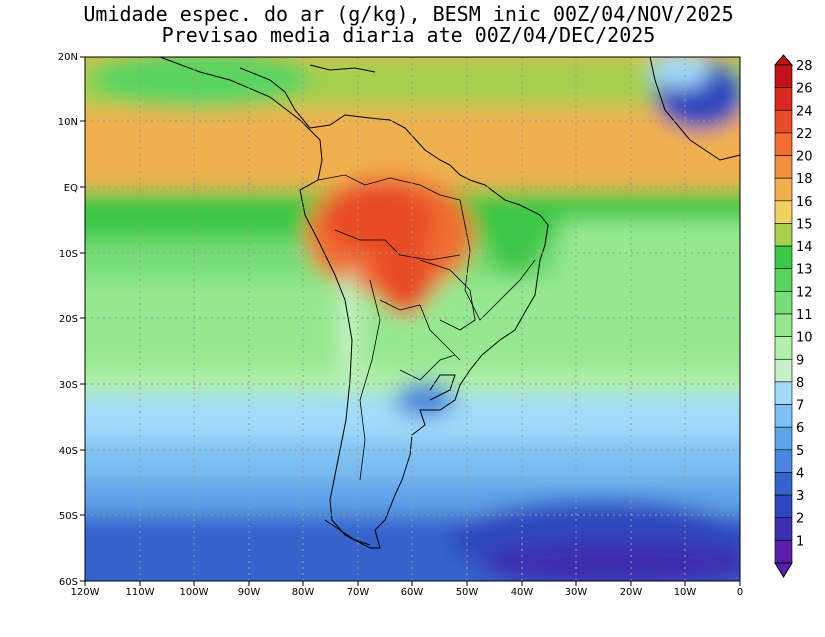  What do you see at coordinates (804, 89) in the screenshot?
I see `colorbar-level-label: 26` at bounding box center [804, 89].